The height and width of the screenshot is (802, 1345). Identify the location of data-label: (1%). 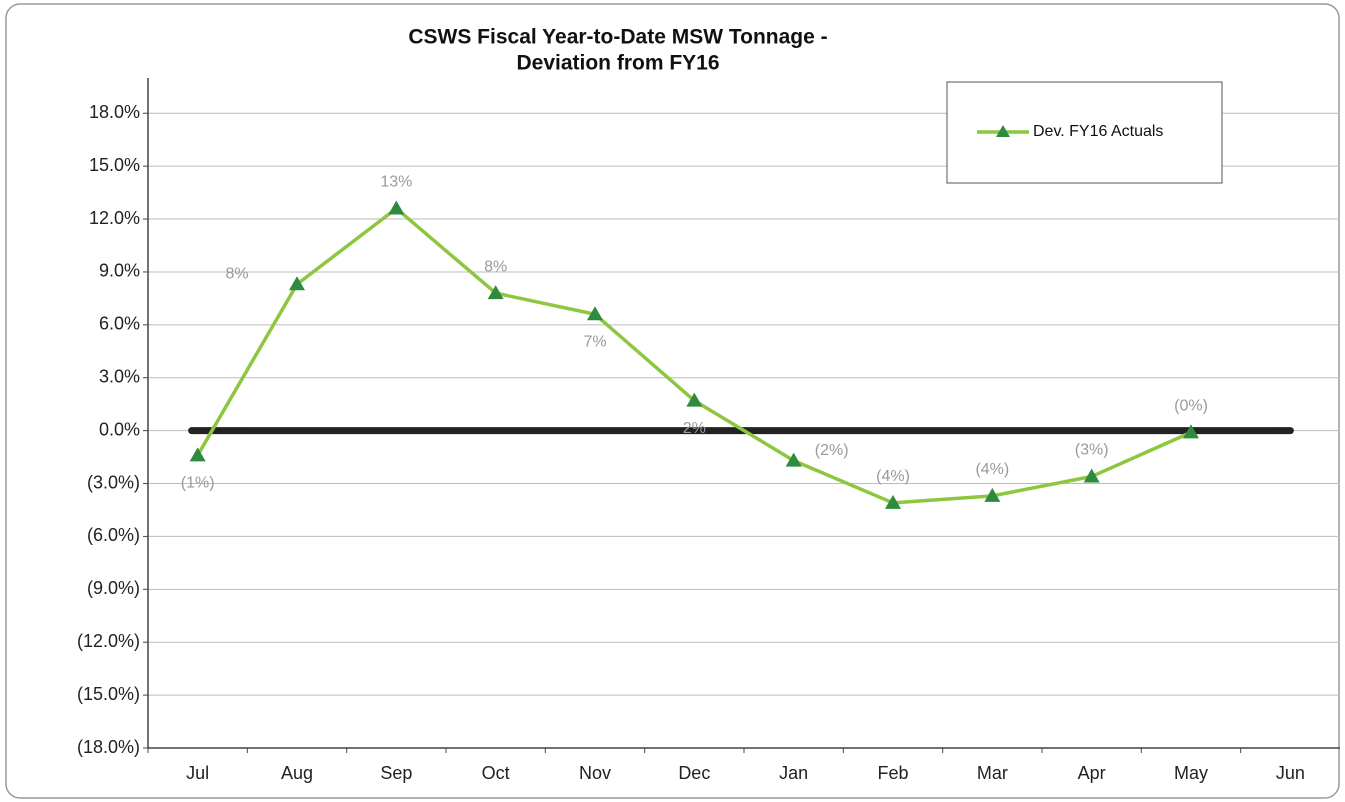
(198, 483).